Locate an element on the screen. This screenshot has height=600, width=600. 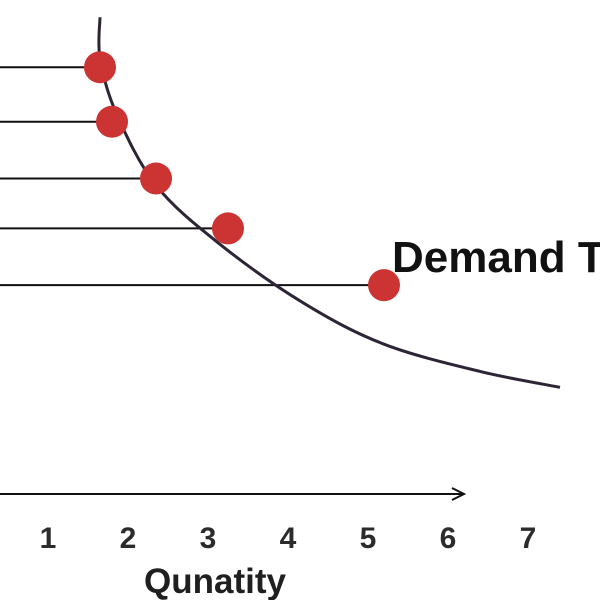
x-tick-label: 5 is located at coordinates (368, 538).